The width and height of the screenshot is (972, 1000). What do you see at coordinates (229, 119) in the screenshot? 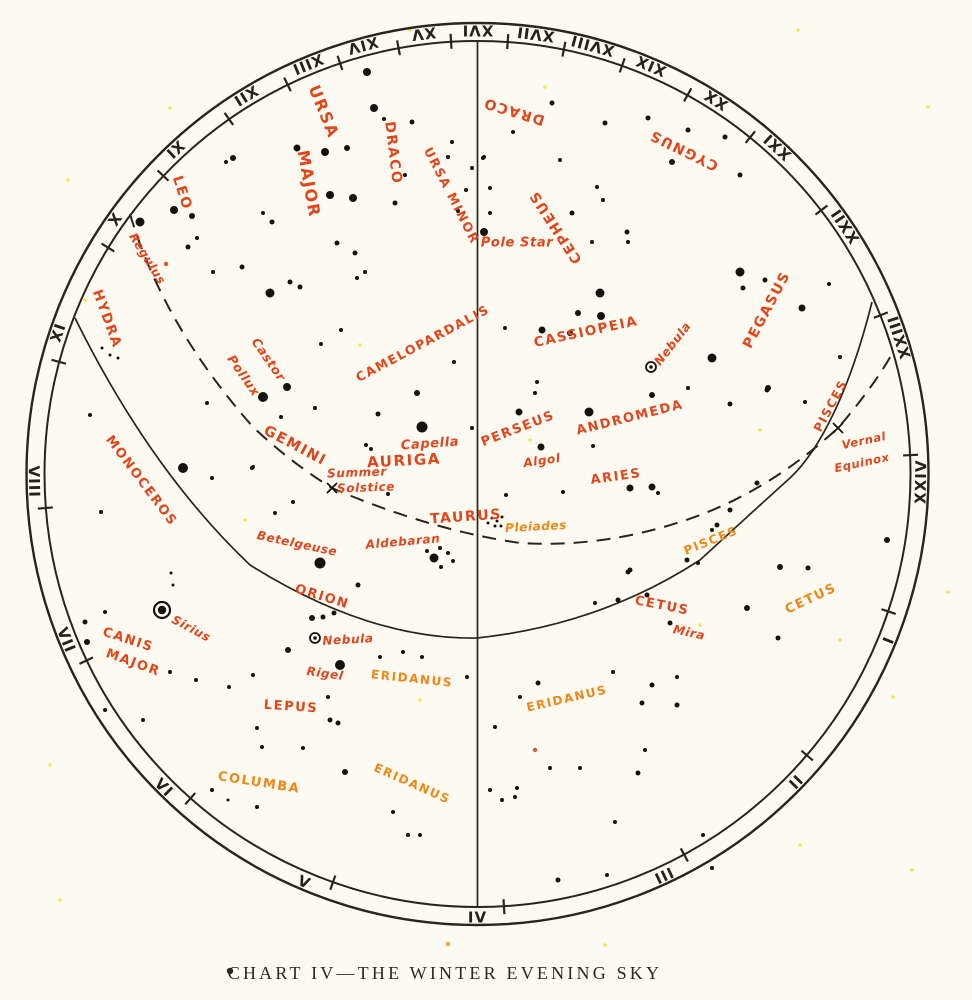
I see `hour-tick-XII` at bounding box center [229, 119].